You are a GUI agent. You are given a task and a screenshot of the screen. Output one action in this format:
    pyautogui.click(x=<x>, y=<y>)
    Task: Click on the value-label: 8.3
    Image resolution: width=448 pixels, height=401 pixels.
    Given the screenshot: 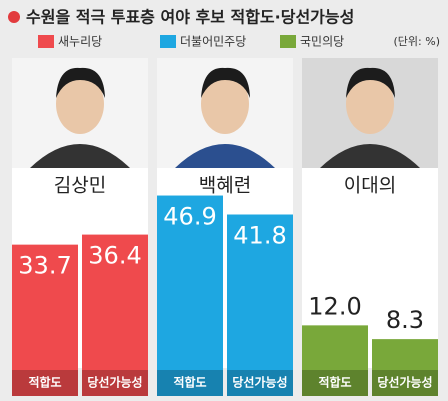 What is the action you would take?
    pyautogui.click(x=405, y=320)
    